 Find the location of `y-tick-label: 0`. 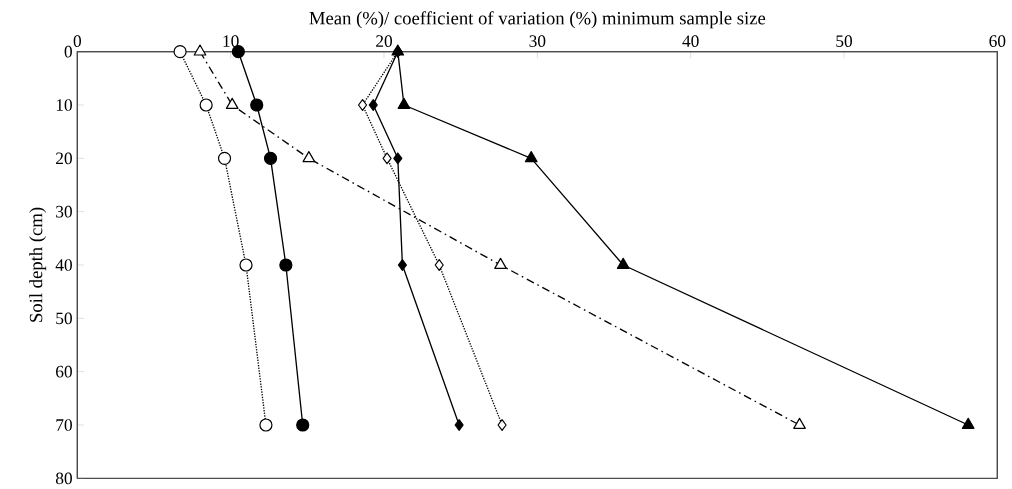

y-tick-label: 0 is located at coordinates (68, 51).